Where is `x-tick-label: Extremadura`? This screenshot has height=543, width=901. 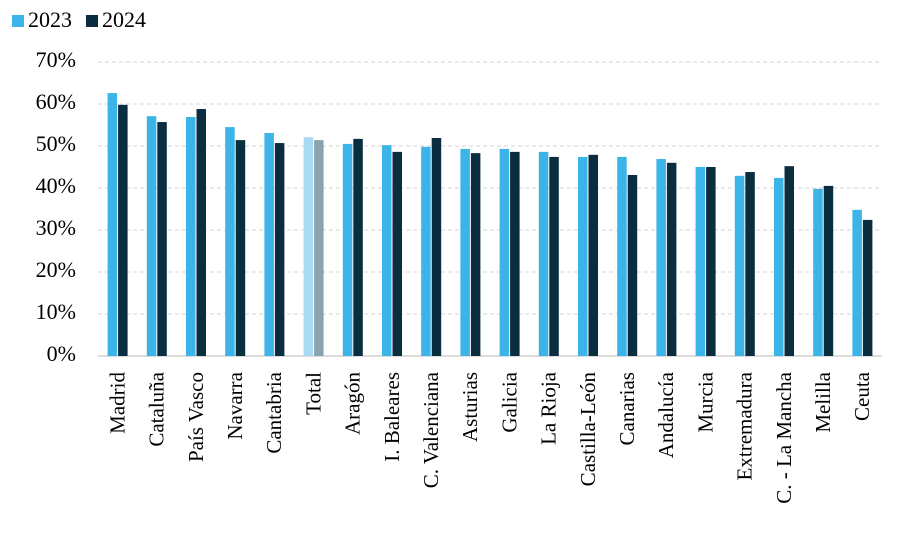
x-tick-label: Extremadura is located at coordinates (745, 425).